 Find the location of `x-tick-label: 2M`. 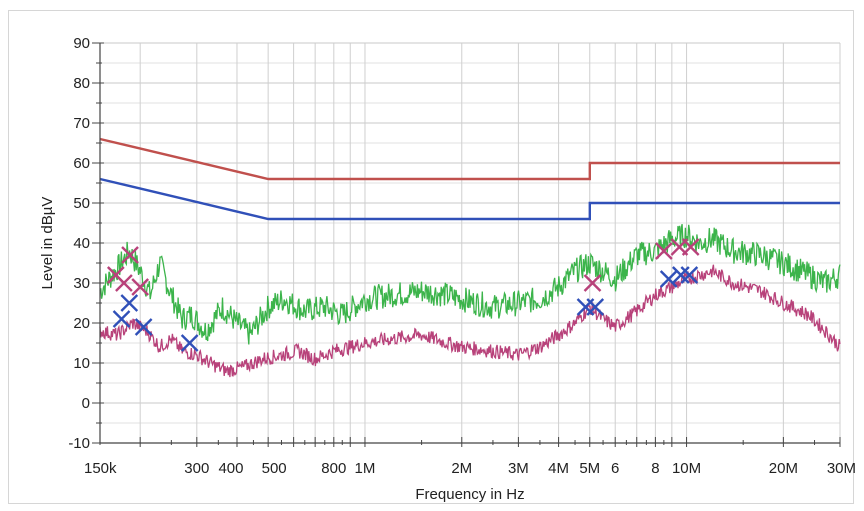

x-tick-label: 2M is located at coordinates (461, 468).